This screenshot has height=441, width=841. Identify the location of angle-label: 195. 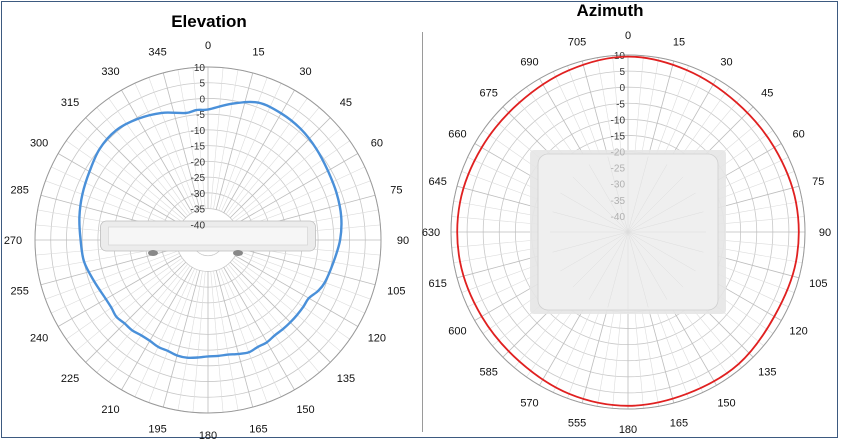
(157, 429).